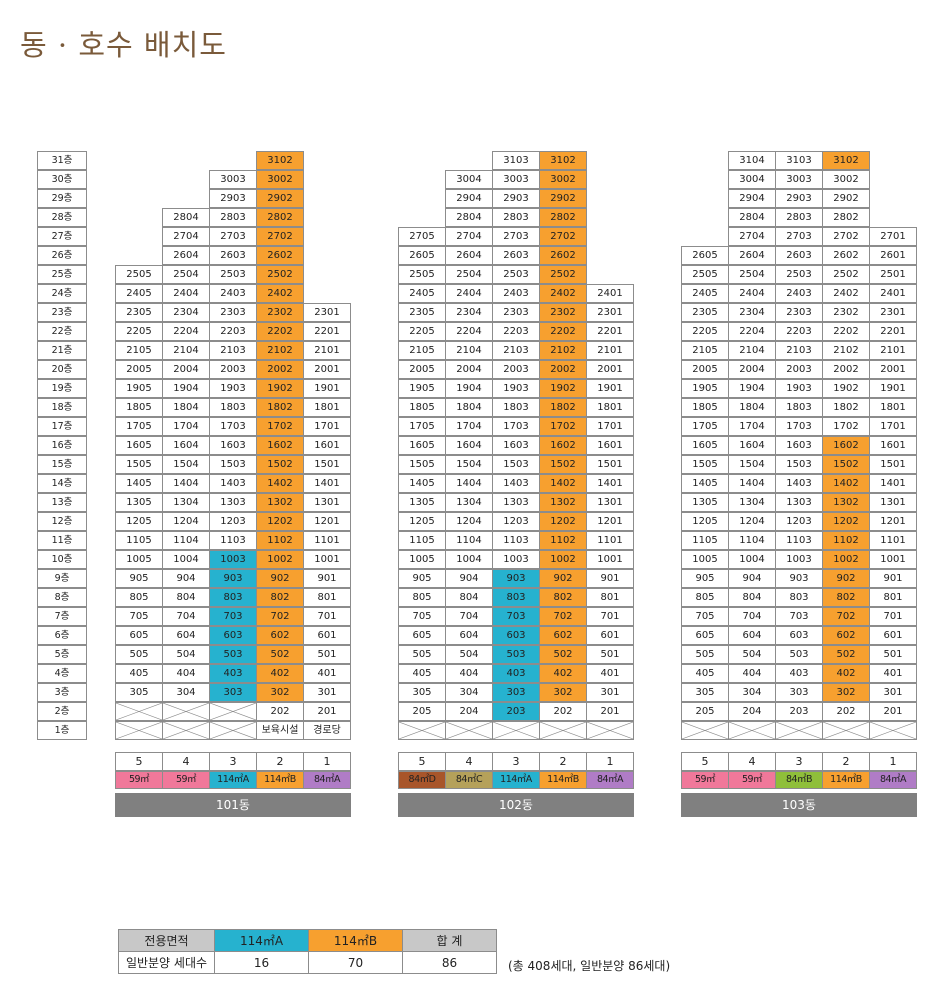  I want to click on unit-cell: 2302, so click(563, 312).